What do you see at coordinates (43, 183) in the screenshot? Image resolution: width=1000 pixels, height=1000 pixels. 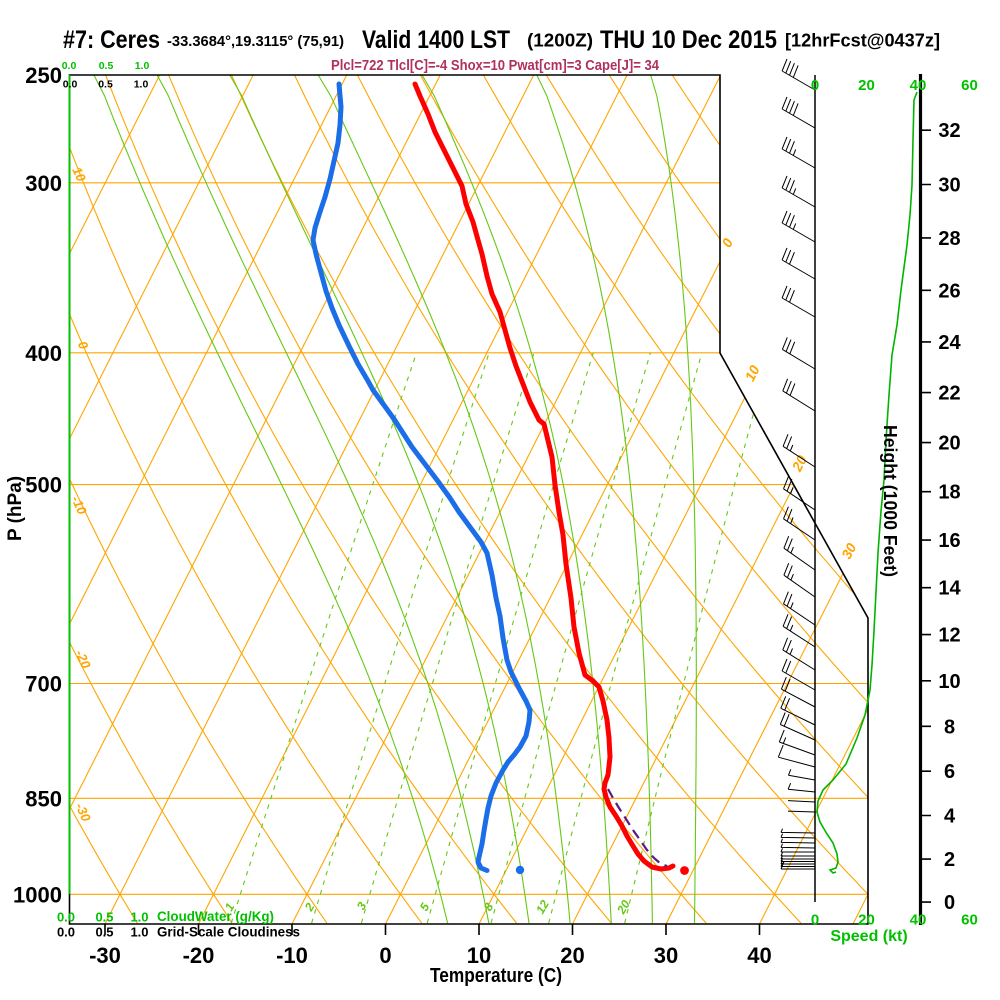 I see `svg-text: 300` at bounding box center [43, 183].